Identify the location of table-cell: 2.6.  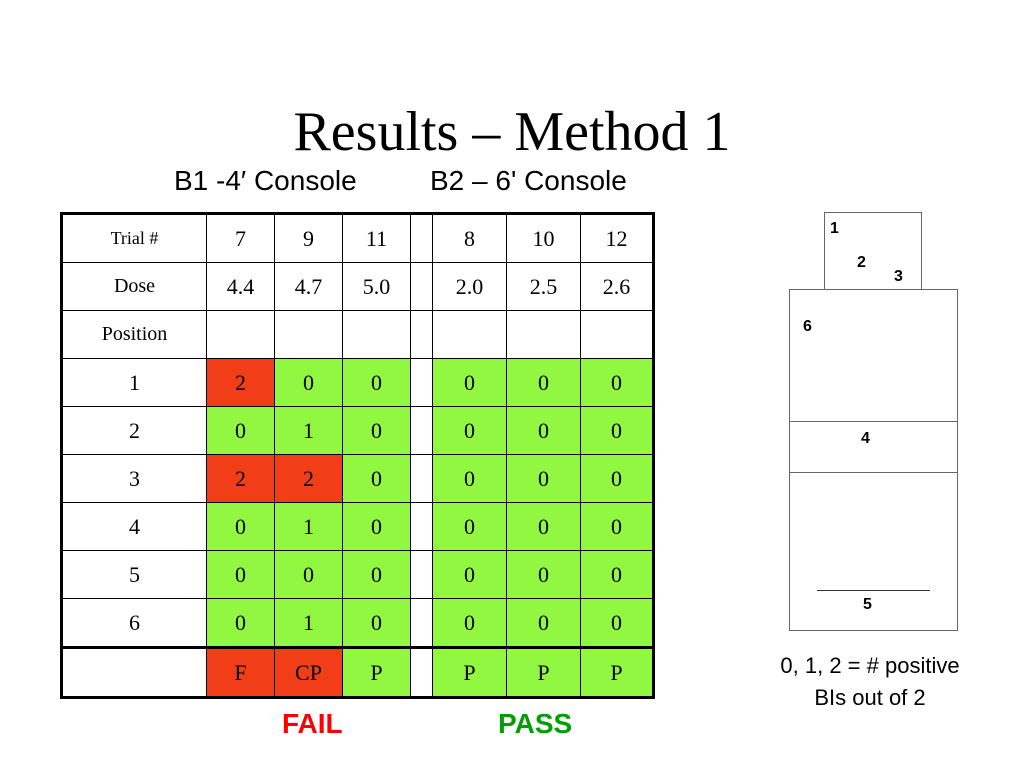
(617, 286).